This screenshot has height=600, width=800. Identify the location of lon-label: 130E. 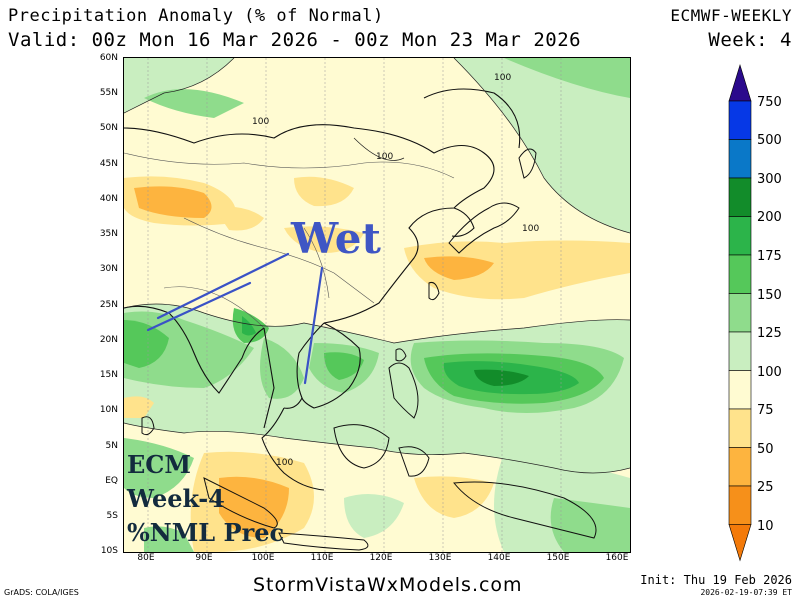
(440, 558).